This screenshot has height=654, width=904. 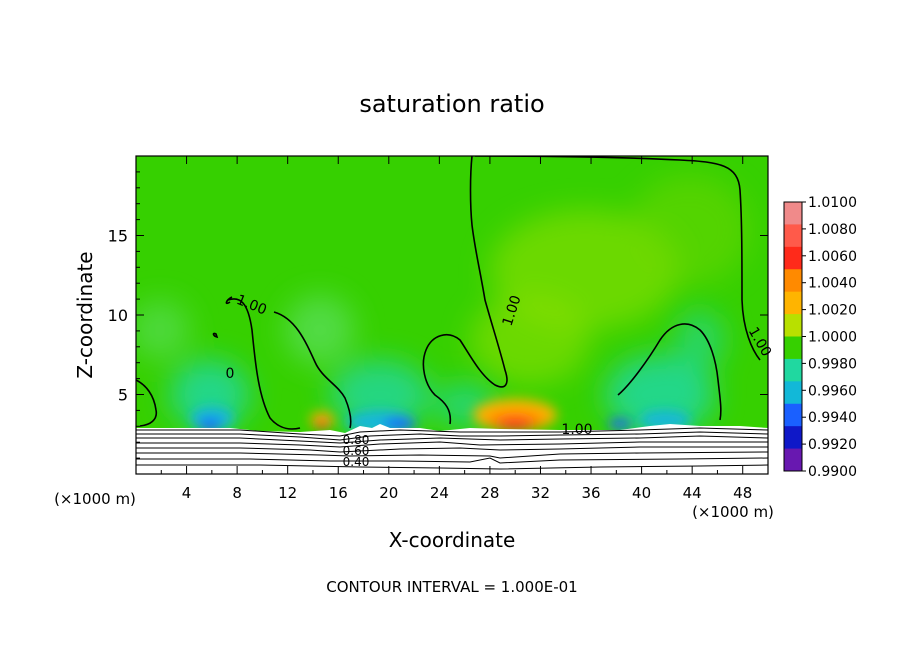 What do you see at coordinates (288, 363) in the screenshot?
I see `contour-center-left` at bounding box center [288, 363].